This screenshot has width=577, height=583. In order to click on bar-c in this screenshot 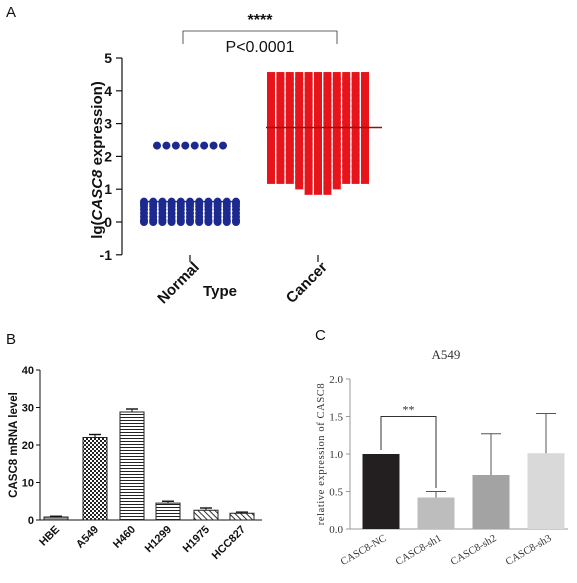, I will do `click(381, 491)`.